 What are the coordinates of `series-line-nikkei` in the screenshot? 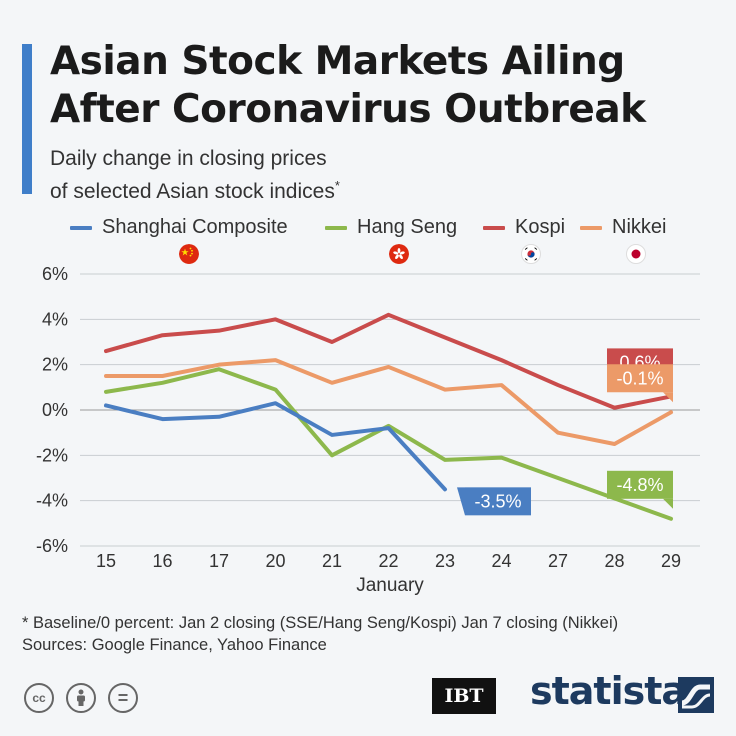 It's located at (388, 402).